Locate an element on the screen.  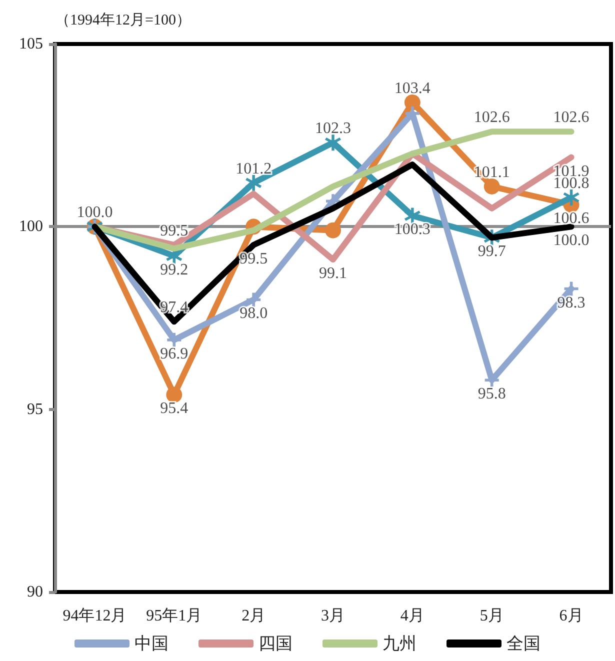
data-label: 100.6 is located at coordinates (571, 219).